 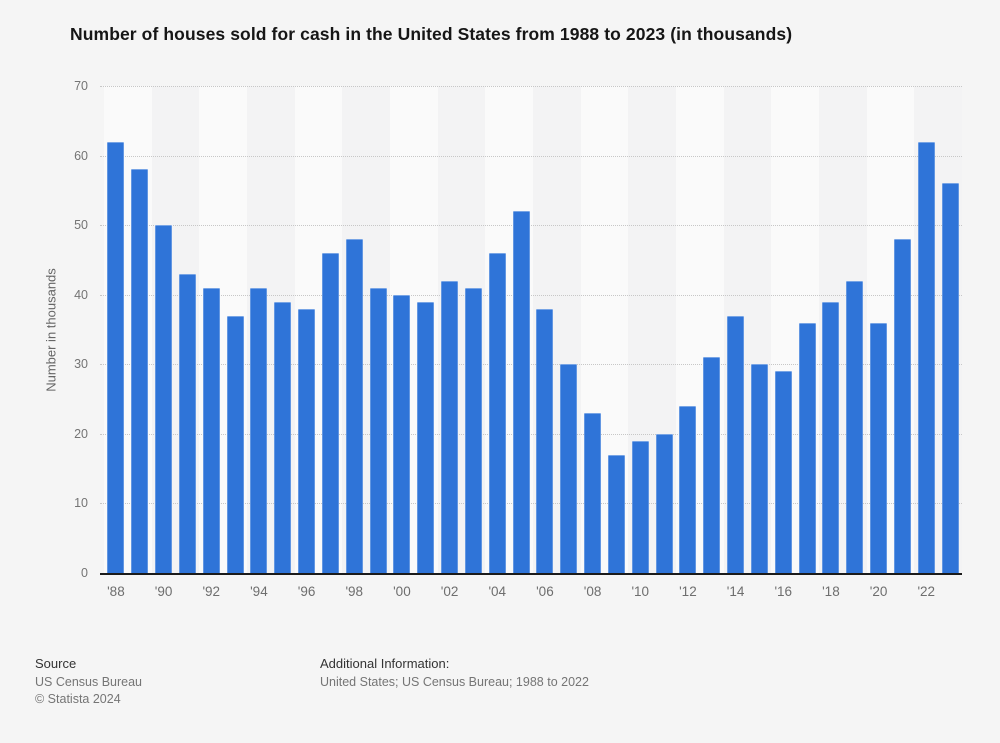 What do you see at coordinates (902, 406) in the screenshot?
I see `bar-2021` at bounding box center [902, 406].